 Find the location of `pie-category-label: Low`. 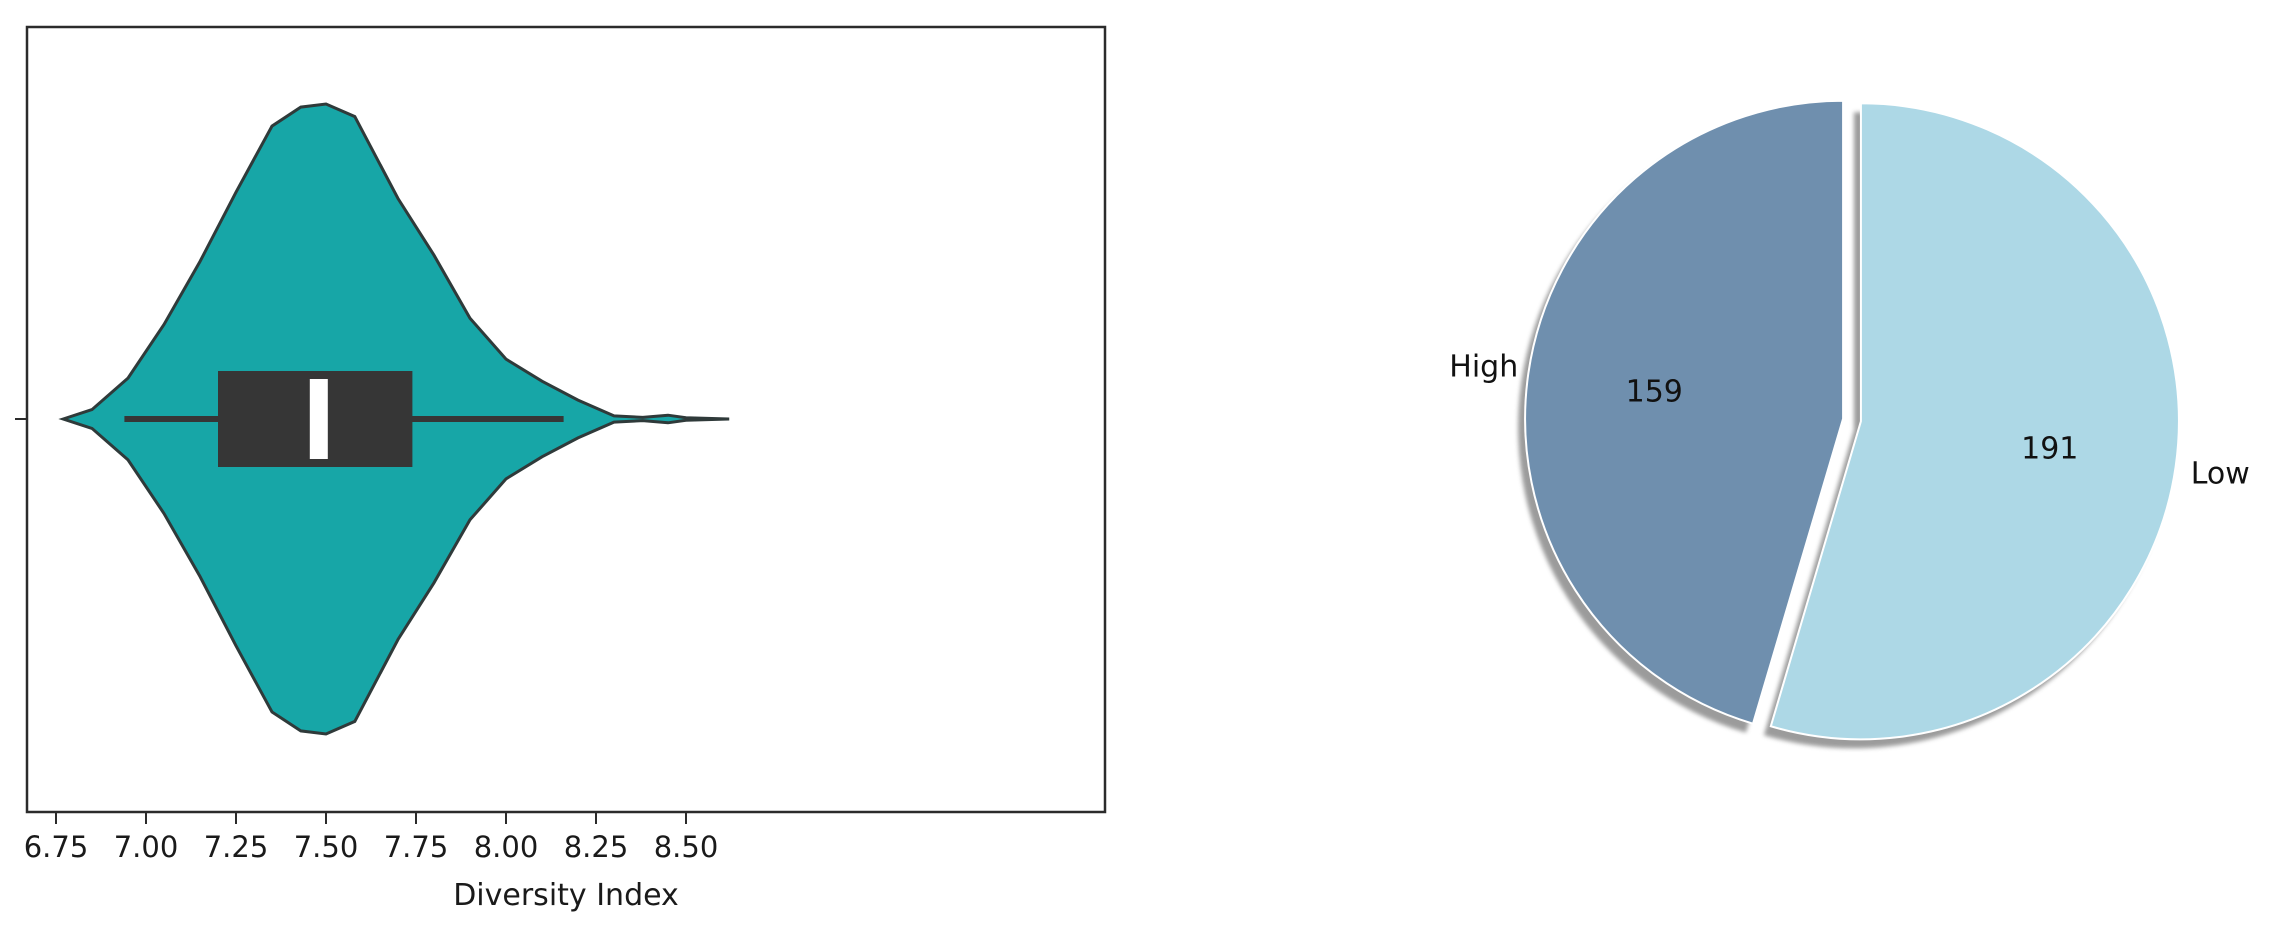

pie-category-label: Low is located at coordinates (2220, 473).